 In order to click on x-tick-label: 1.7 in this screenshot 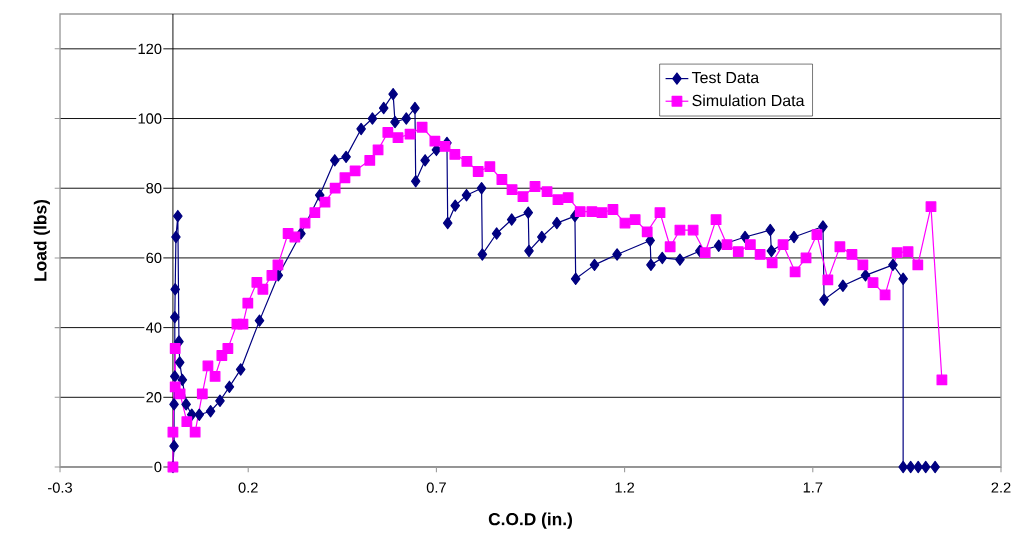, I will do `click(813, 487)`.